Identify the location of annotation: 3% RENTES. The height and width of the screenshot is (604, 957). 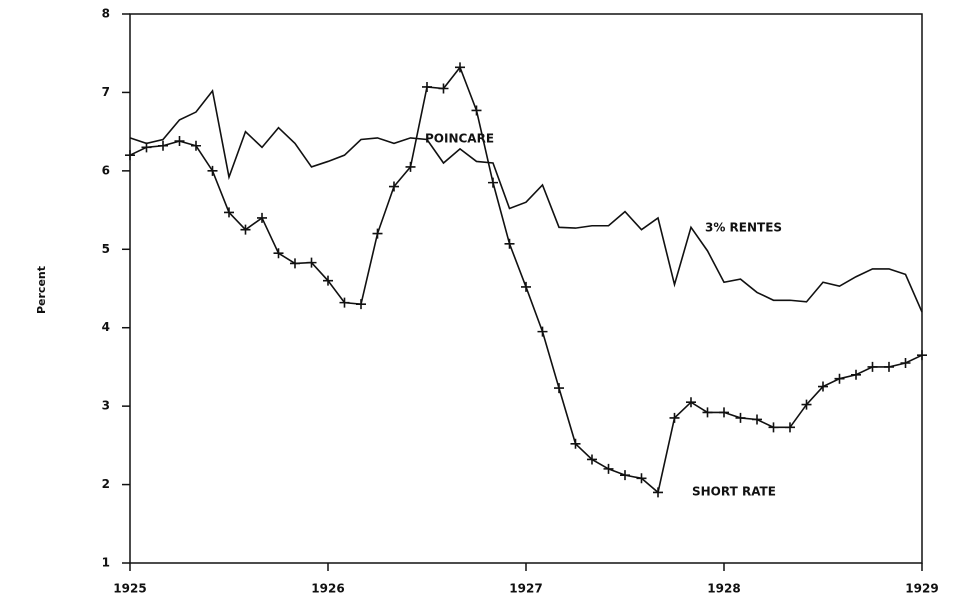
(743, 228).